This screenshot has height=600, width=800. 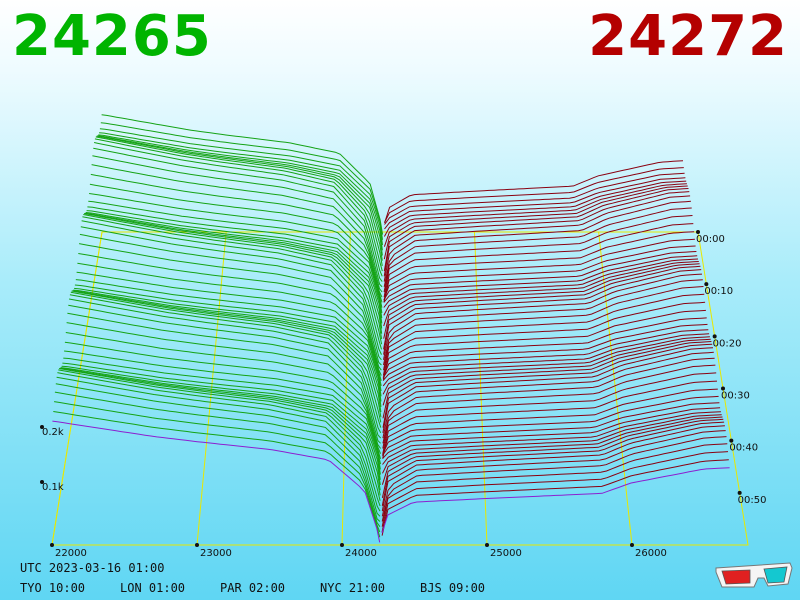 What do you see at coordinates (754, 575) in the screenshot?
I see `3d-glasses-icon` at bounding box center [754, 575].